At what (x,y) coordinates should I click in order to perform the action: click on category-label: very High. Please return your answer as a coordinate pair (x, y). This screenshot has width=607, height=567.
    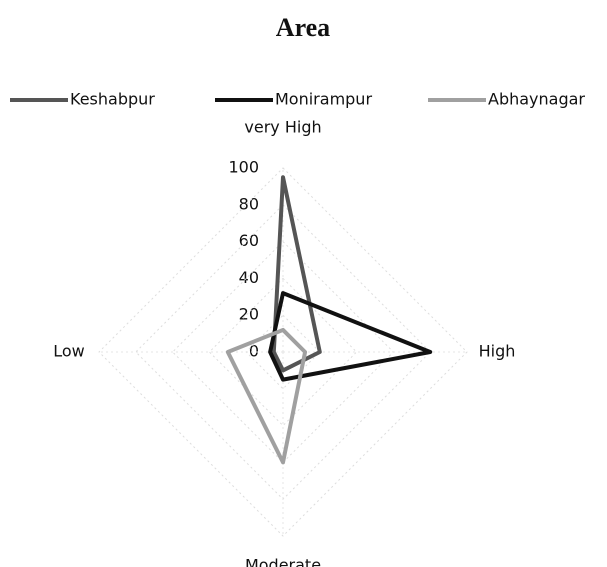
    Looking at the image, I should click on (282, 127).